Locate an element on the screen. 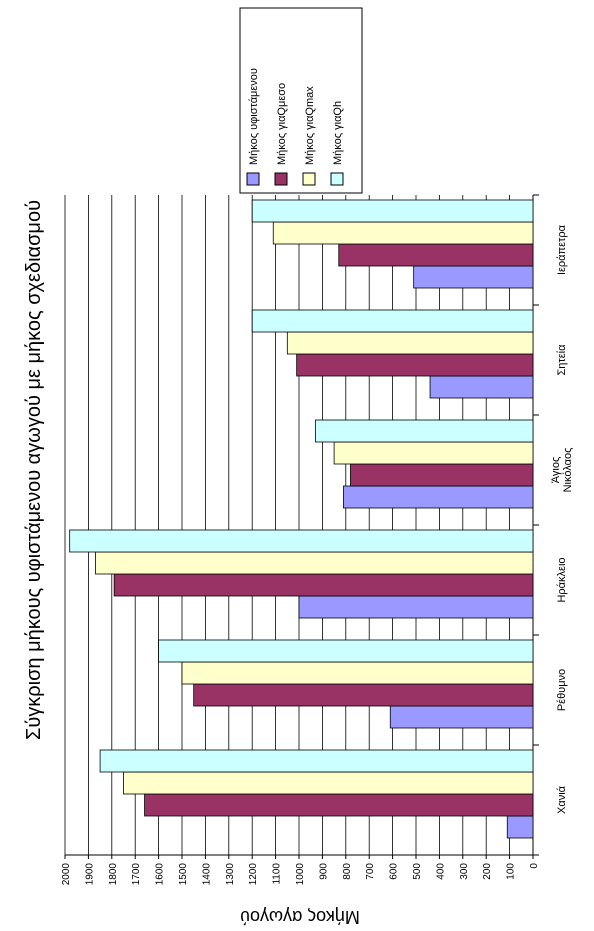 This screenshot has width=594, height=931. y-tick-label: 600 is located at coordinates (394, 871).